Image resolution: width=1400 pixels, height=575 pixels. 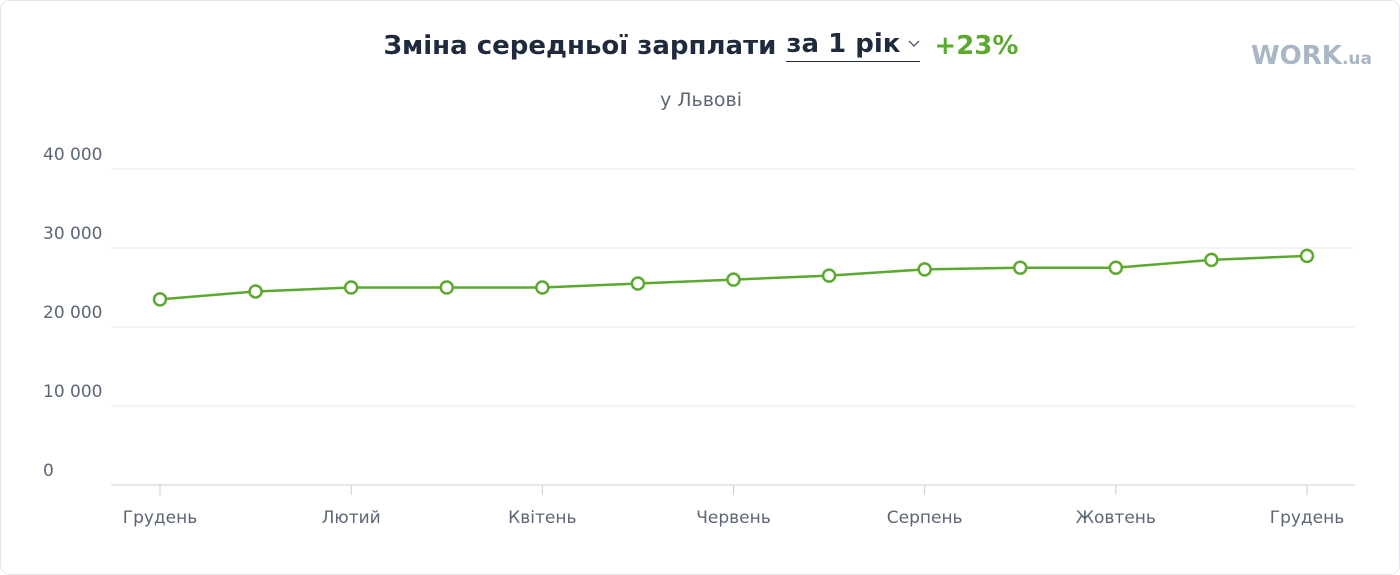 I want to click on y-tick-label: 0, so click(x=48, y=471).